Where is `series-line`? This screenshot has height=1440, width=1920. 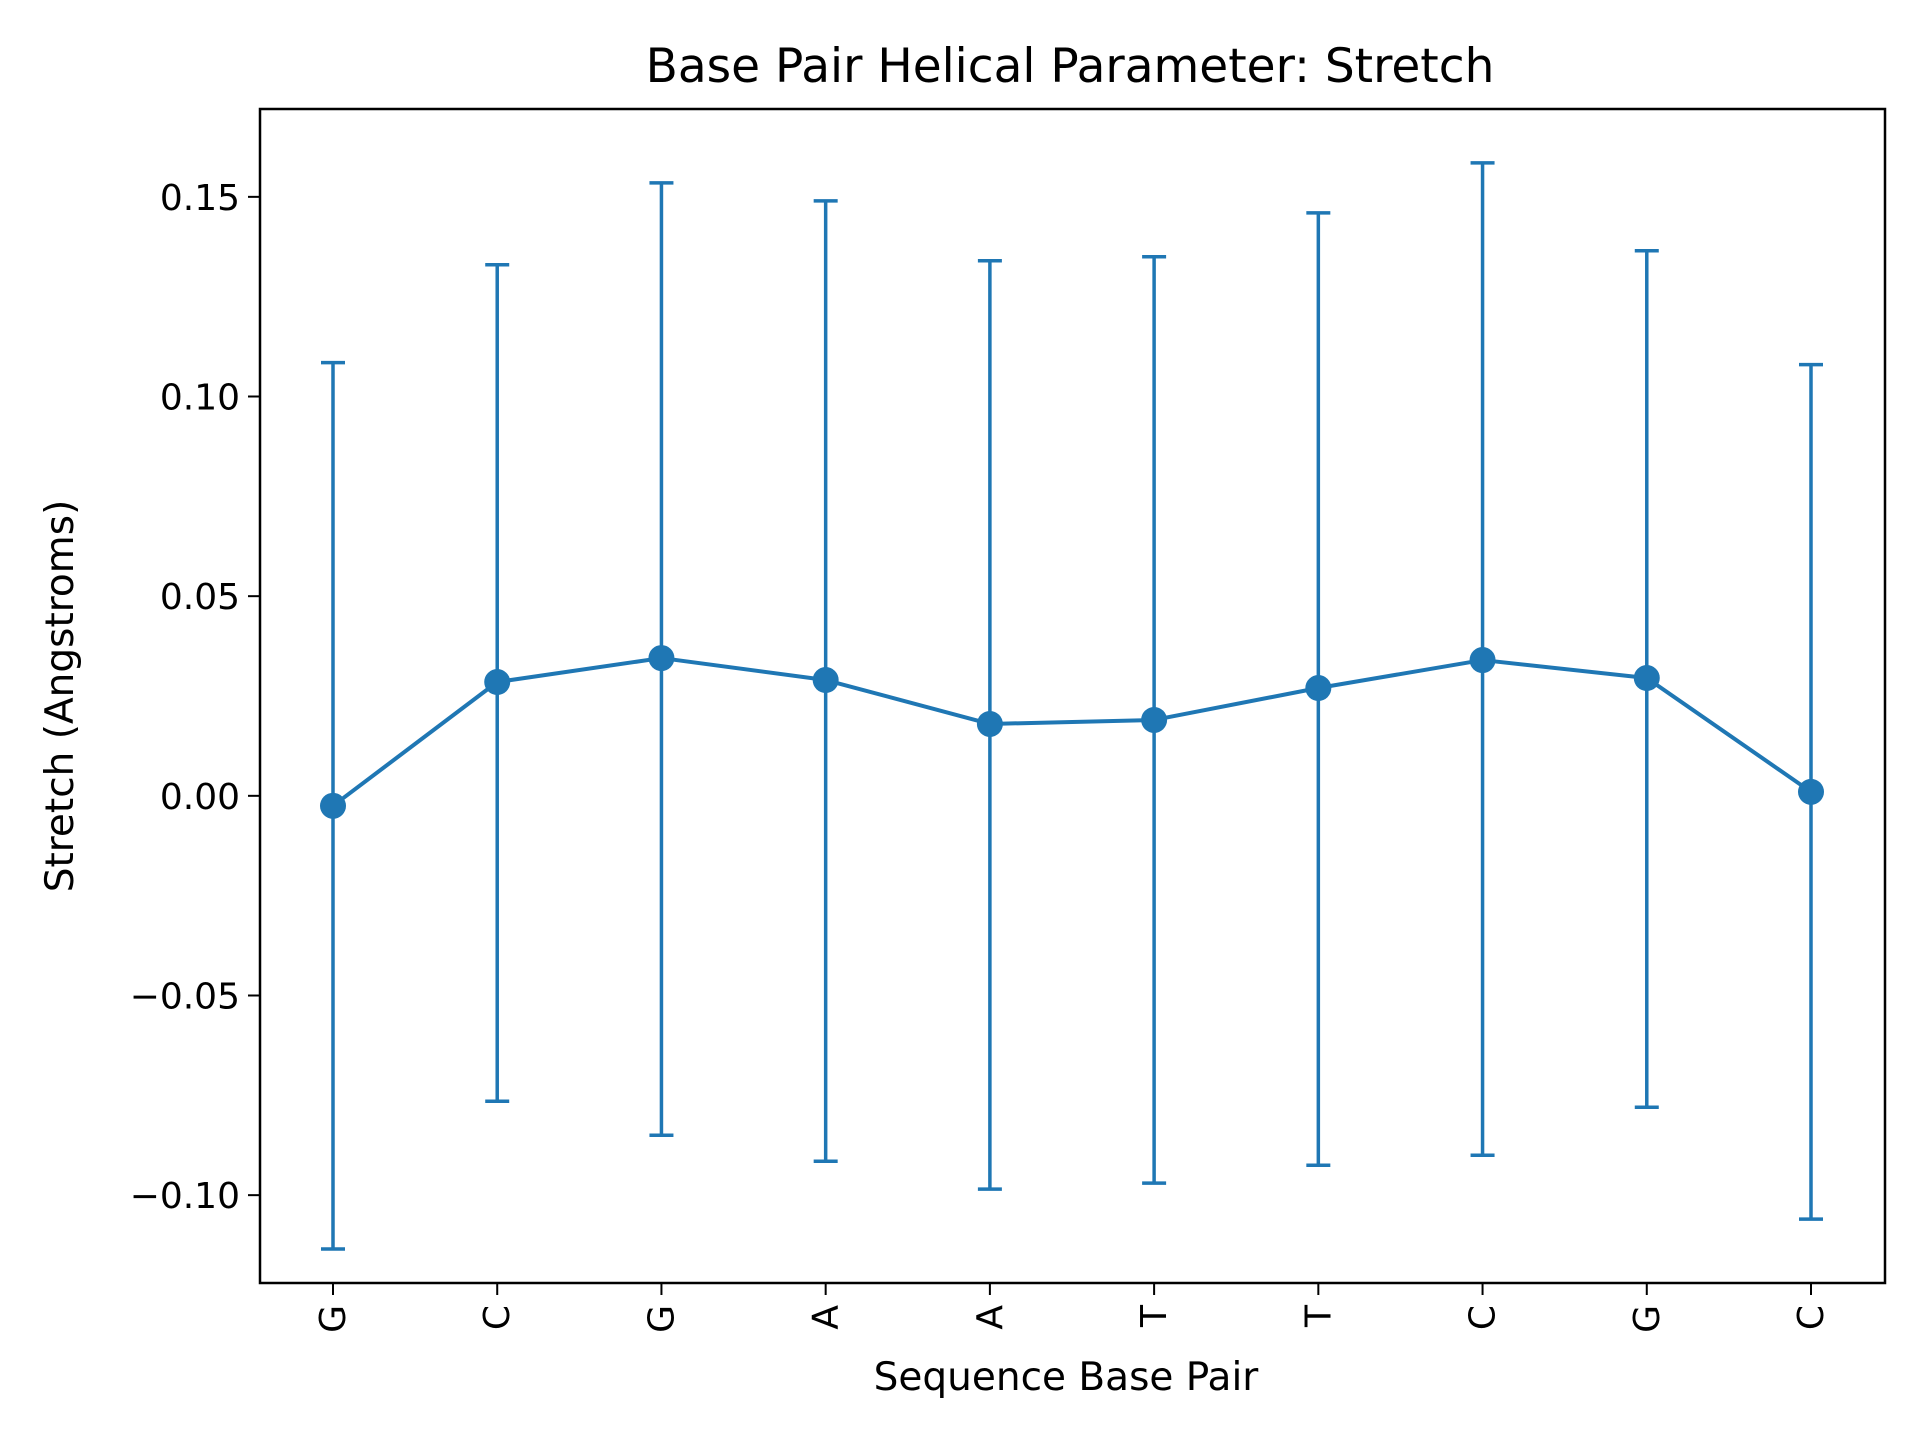 series-line is located at coordinates (1072, 732).